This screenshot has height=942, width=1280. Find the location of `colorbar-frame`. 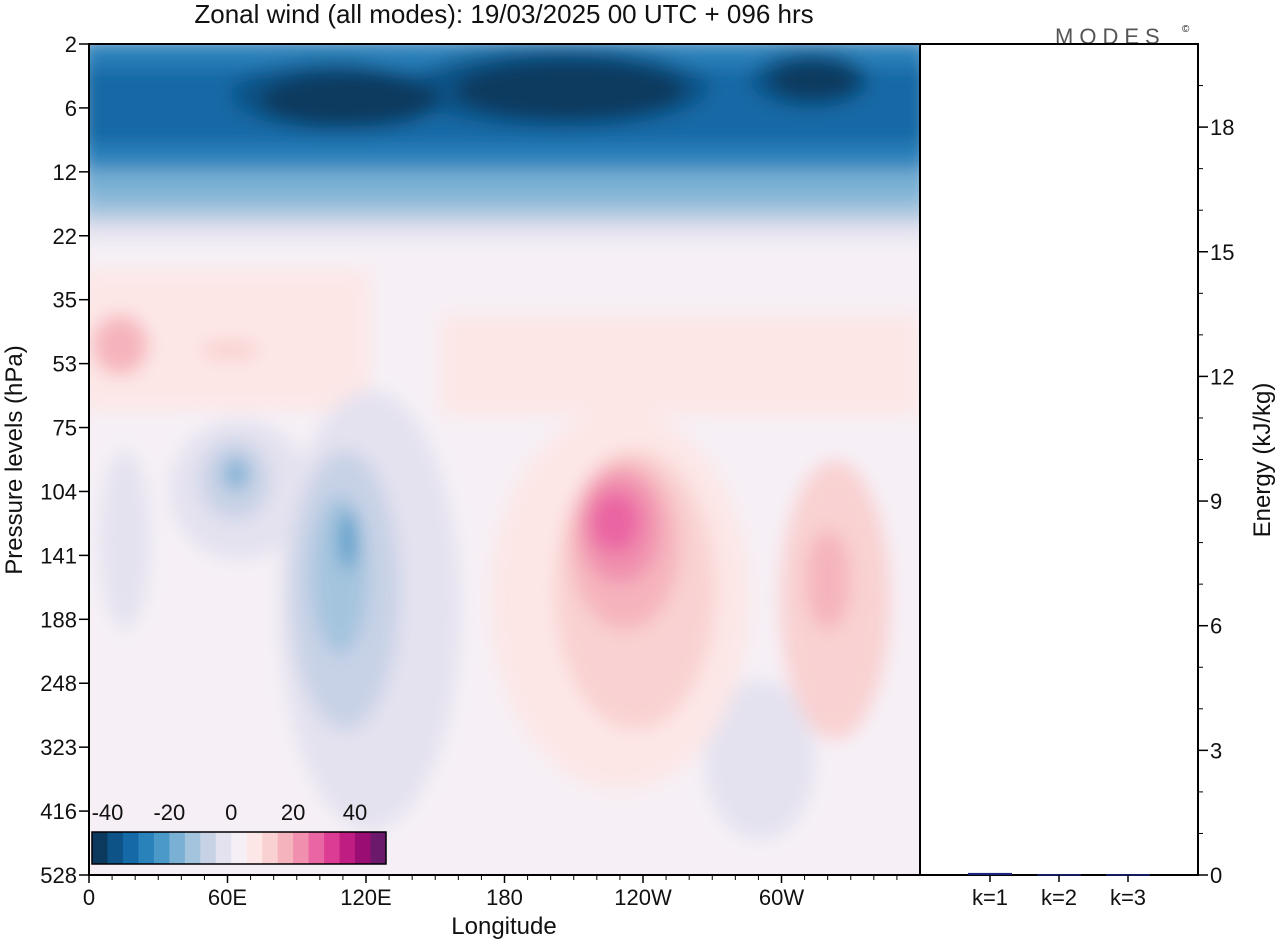

colorbar-frame is located at coordinates (239, 848).